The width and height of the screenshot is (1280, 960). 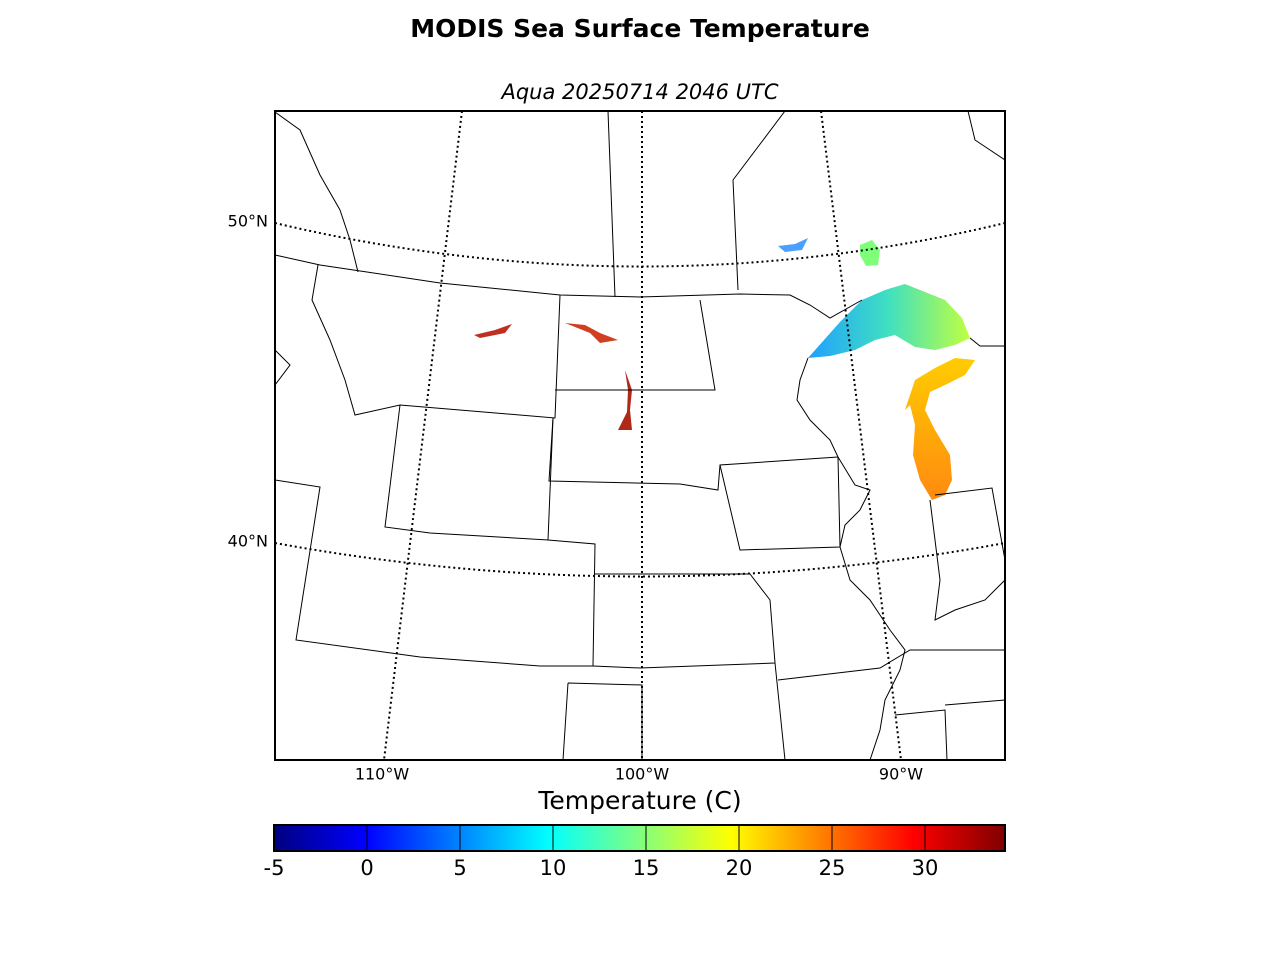 I want to click on colorbar-tick-label: 5, so click(x=459, y=868).